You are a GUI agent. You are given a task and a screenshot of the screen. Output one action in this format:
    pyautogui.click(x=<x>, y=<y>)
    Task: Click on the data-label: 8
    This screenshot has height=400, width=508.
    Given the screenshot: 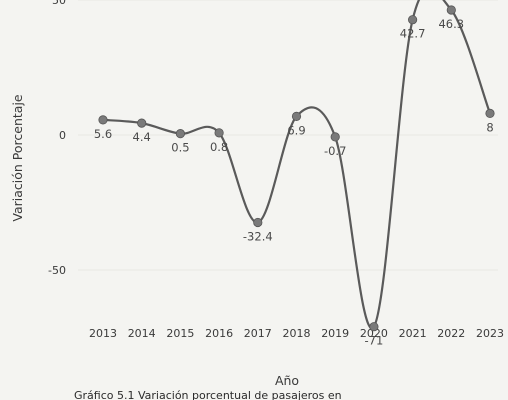 What is the action you would take?
    pyautogui.click(x=489, y=127)
    